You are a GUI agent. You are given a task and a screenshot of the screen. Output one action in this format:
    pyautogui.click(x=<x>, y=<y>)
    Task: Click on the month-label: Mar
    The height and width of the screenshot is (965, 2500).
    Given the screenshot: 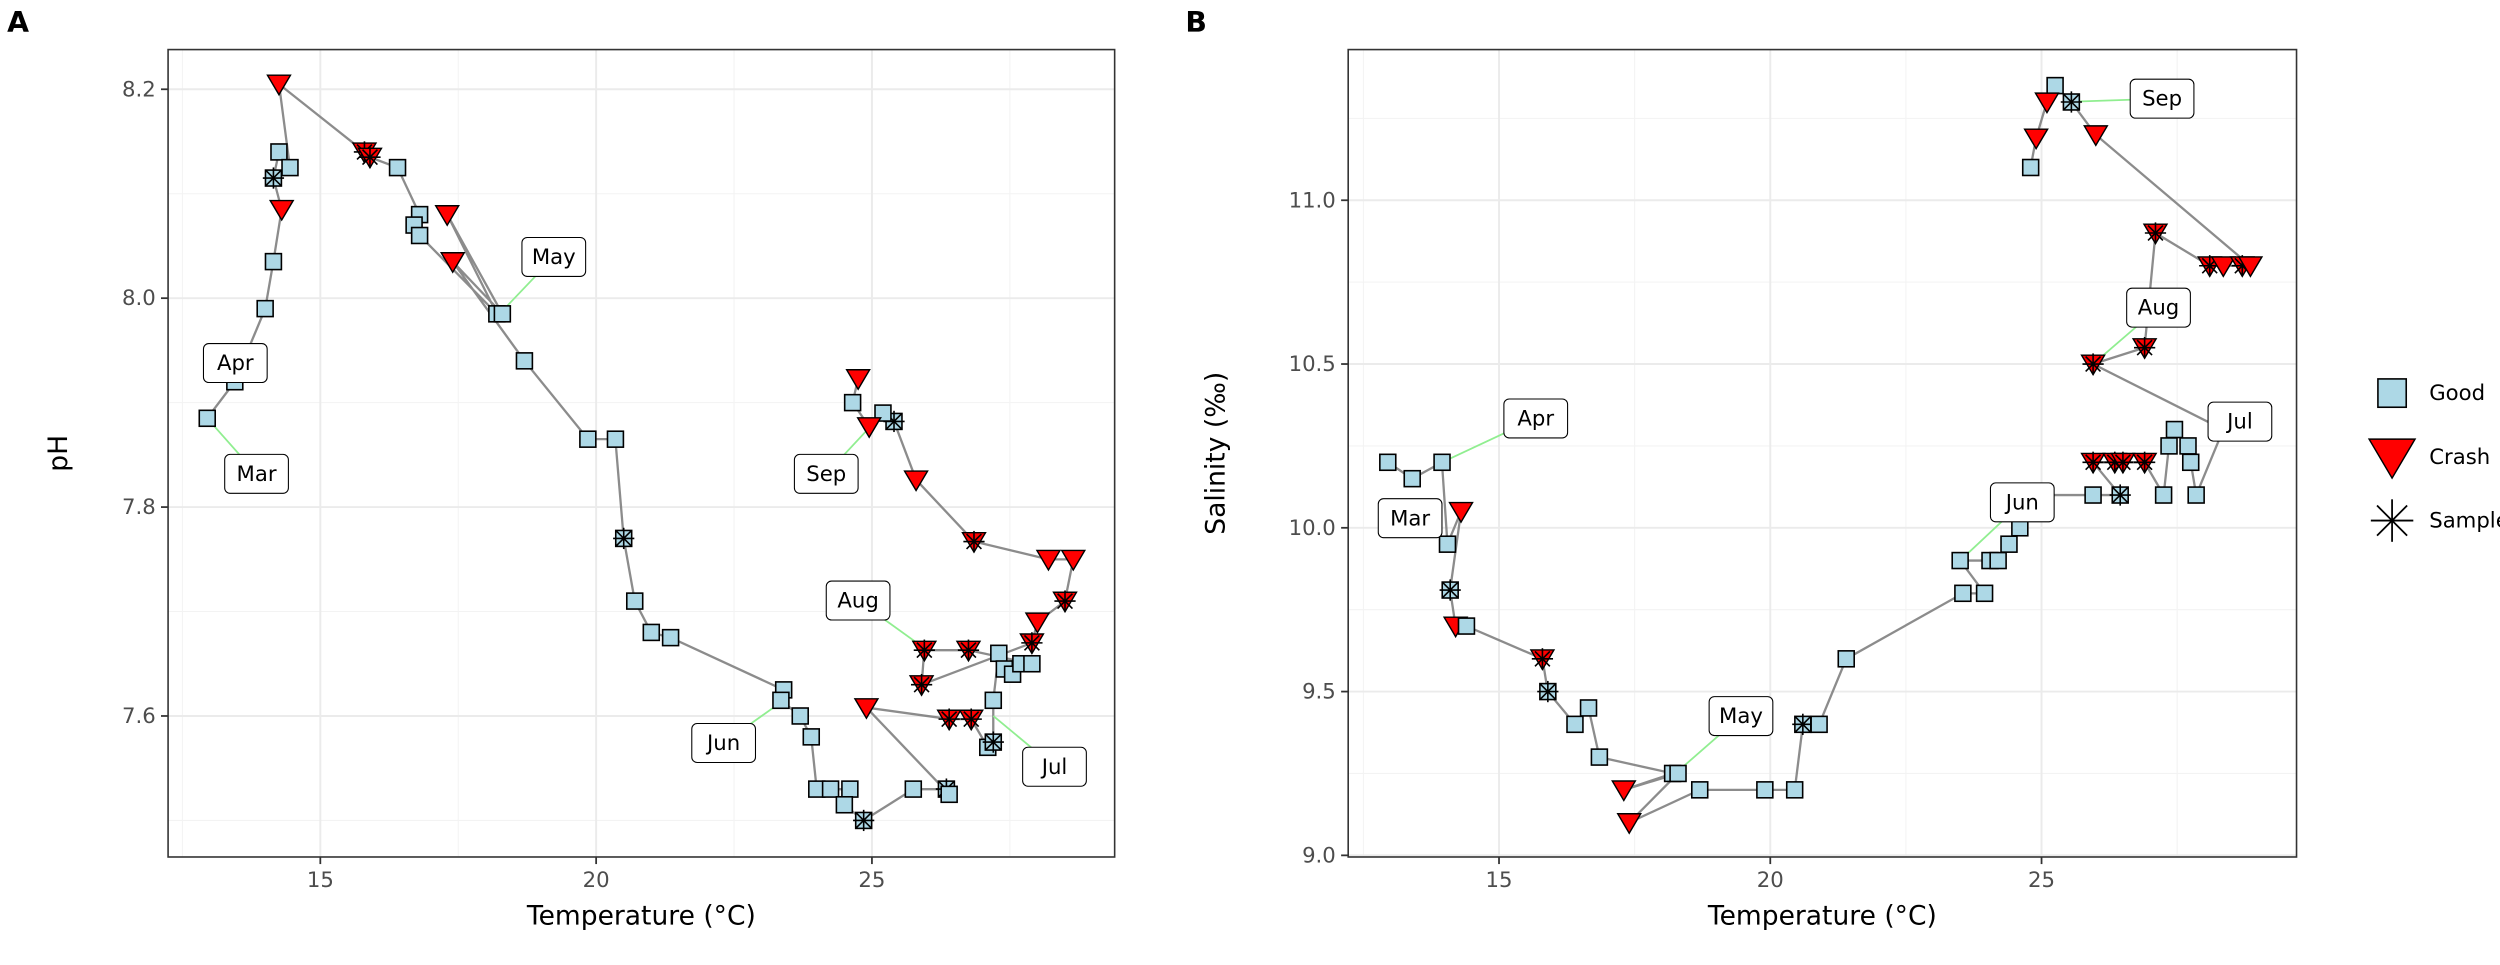 What is the action you would take?
    pyautogui.click(x=256, y=473)
    